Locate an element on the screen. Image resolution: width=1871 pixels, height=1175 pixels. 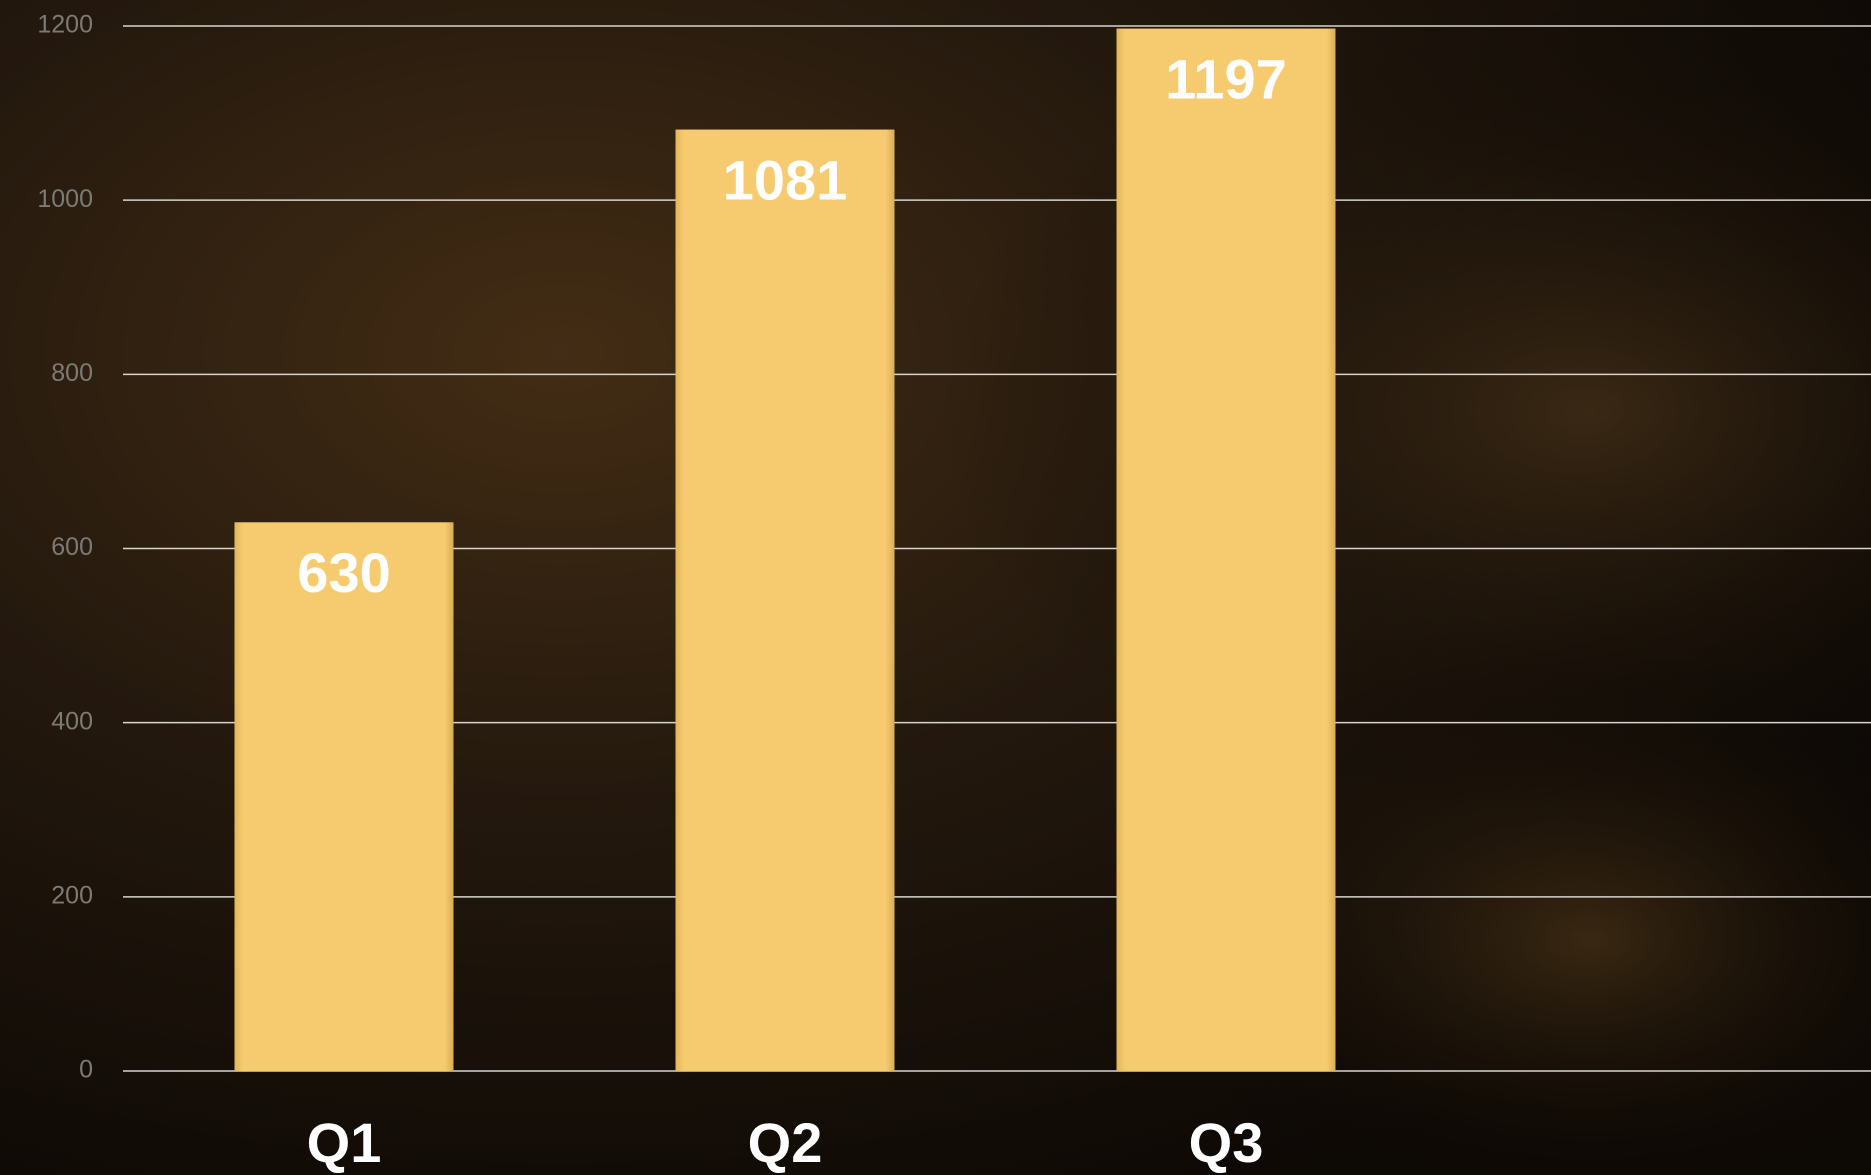
value-label: 1197 is located at coordinates (1226, 78).